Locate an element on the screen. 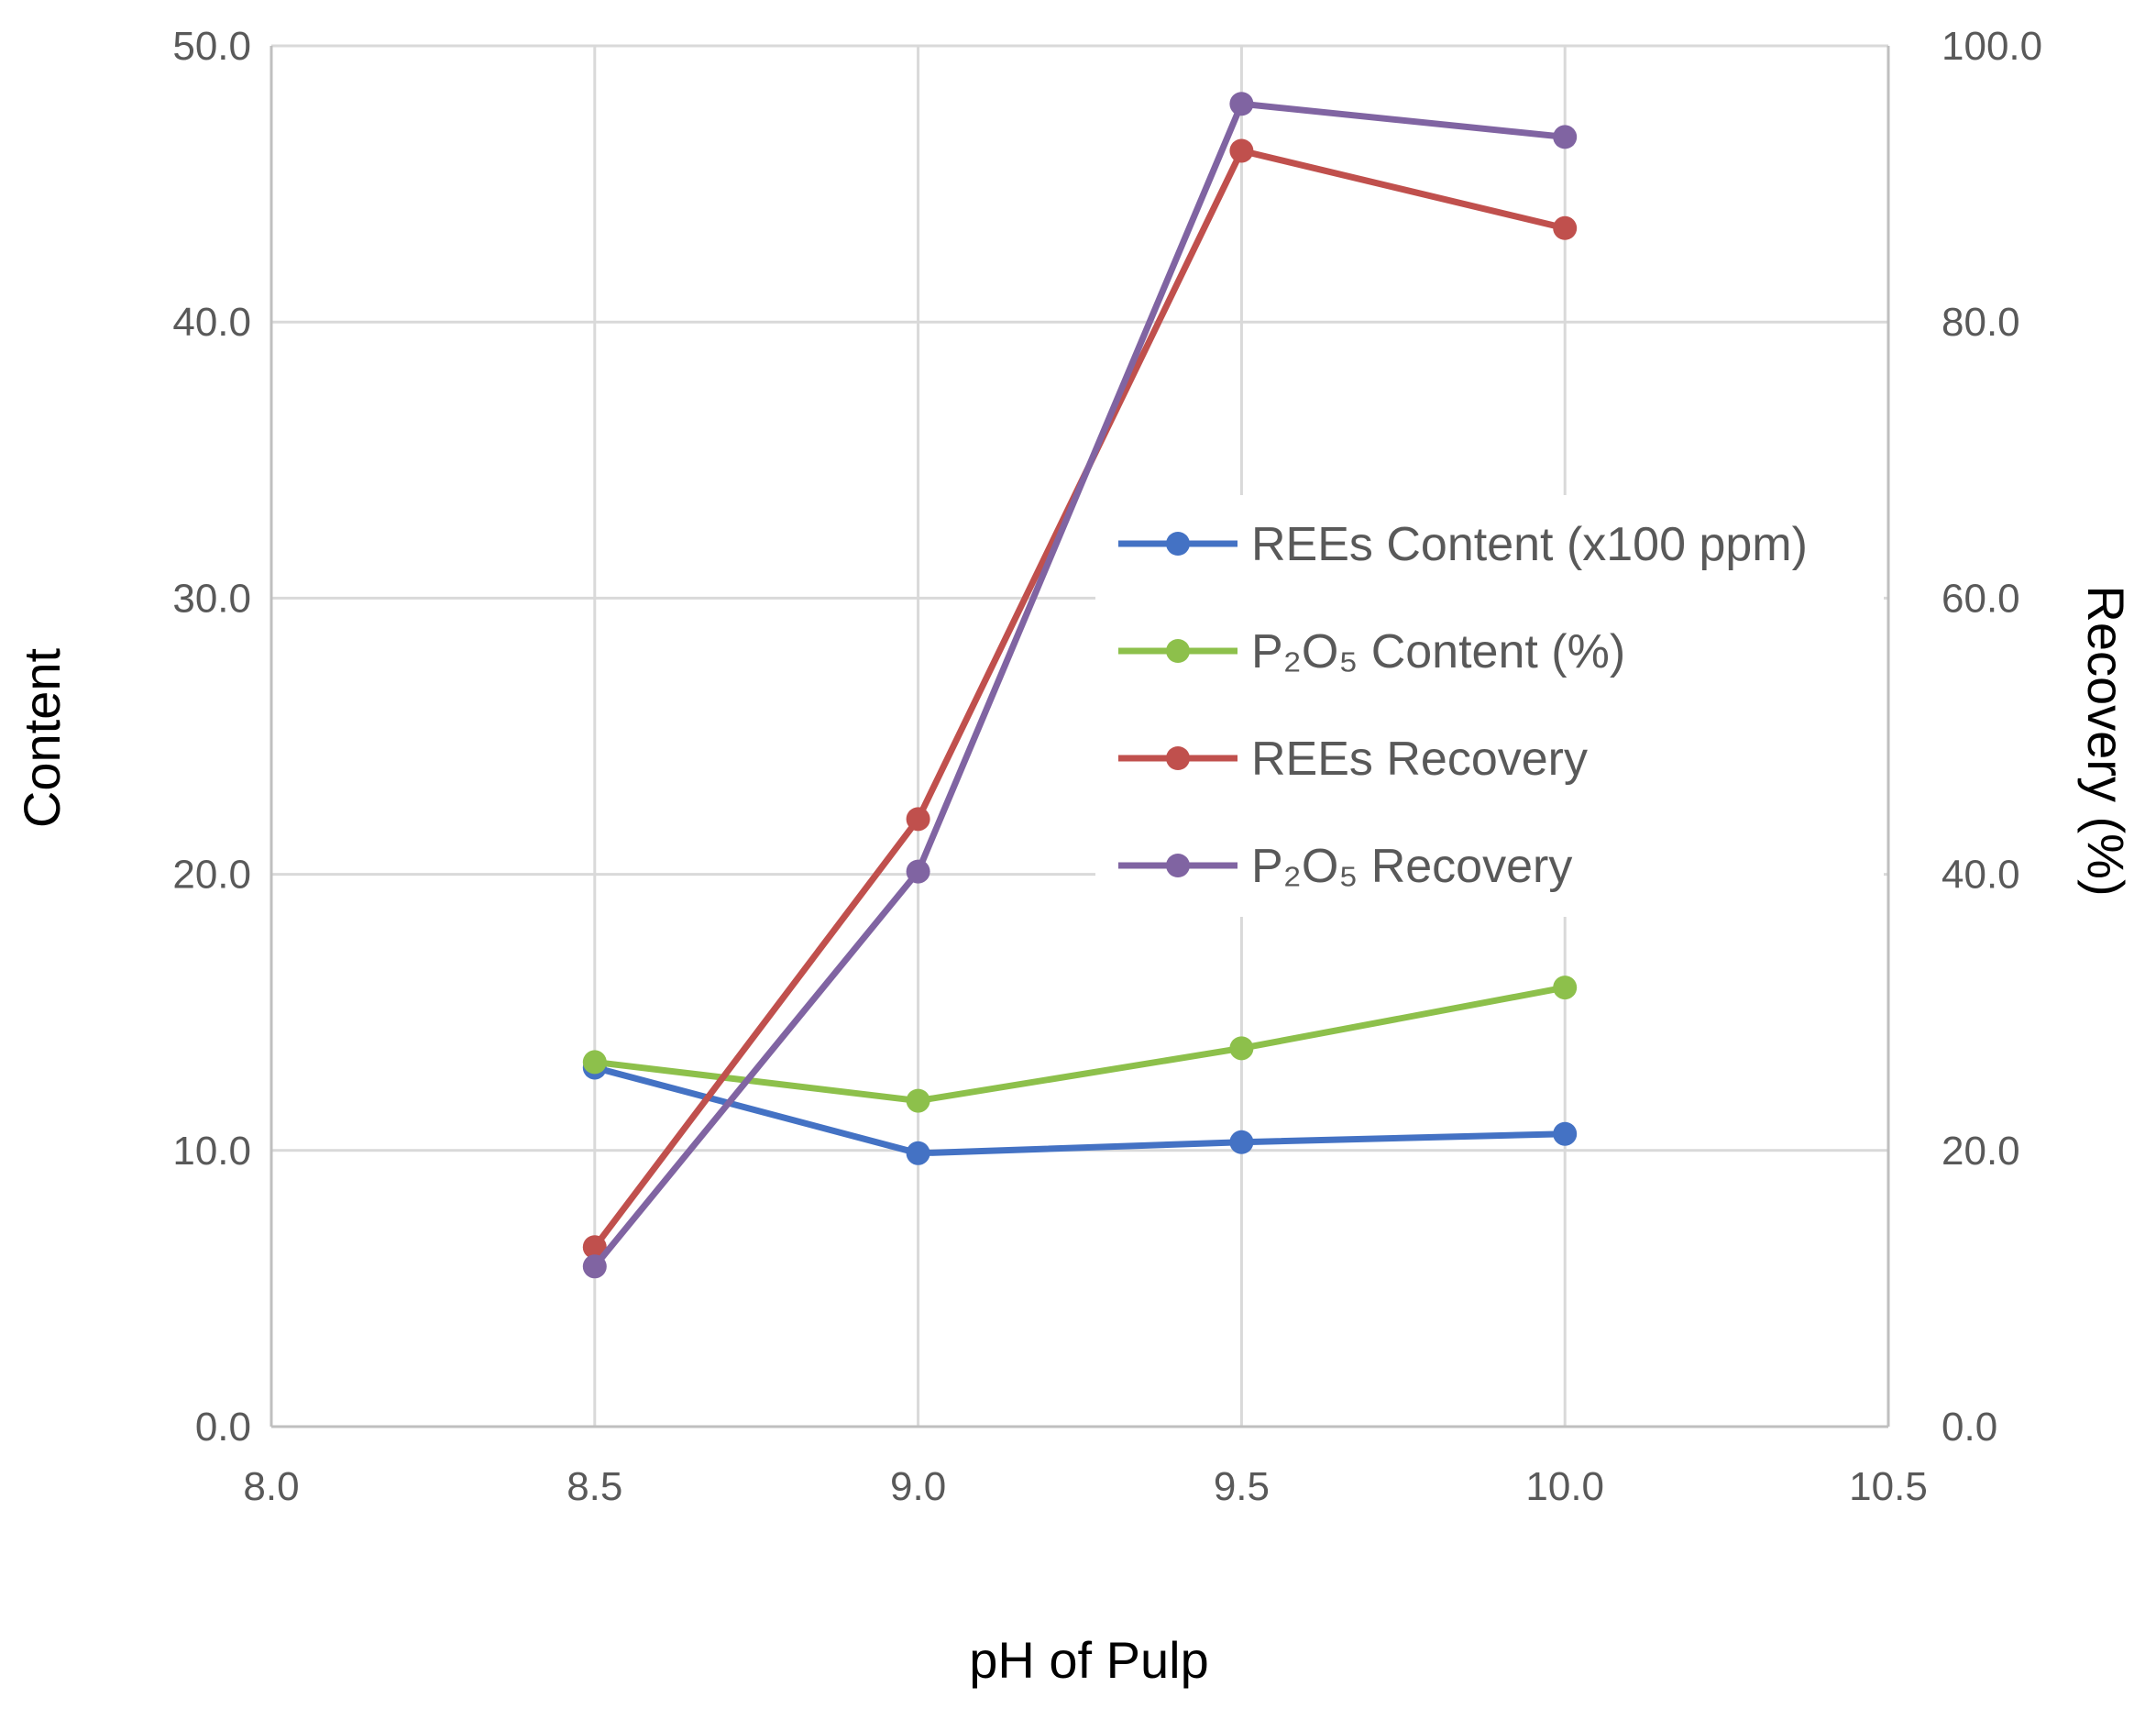  x-tick-label: 10.0 is located at coordinates (1564, 1487).